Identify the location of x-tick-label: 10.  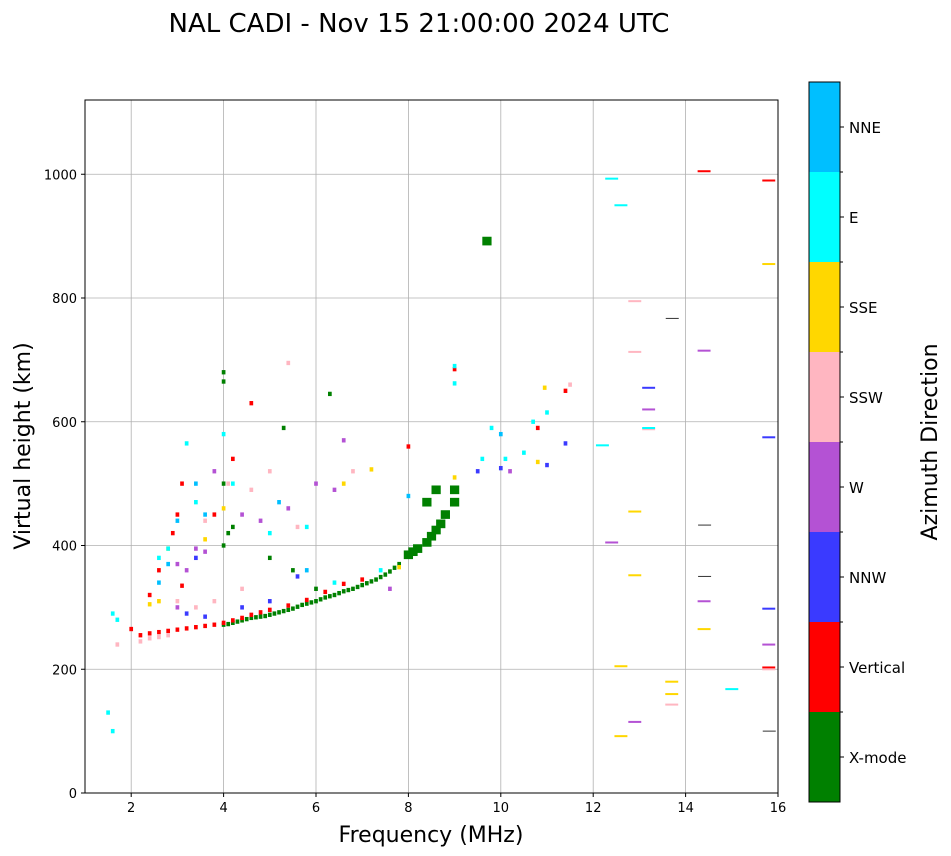
(501, 808).